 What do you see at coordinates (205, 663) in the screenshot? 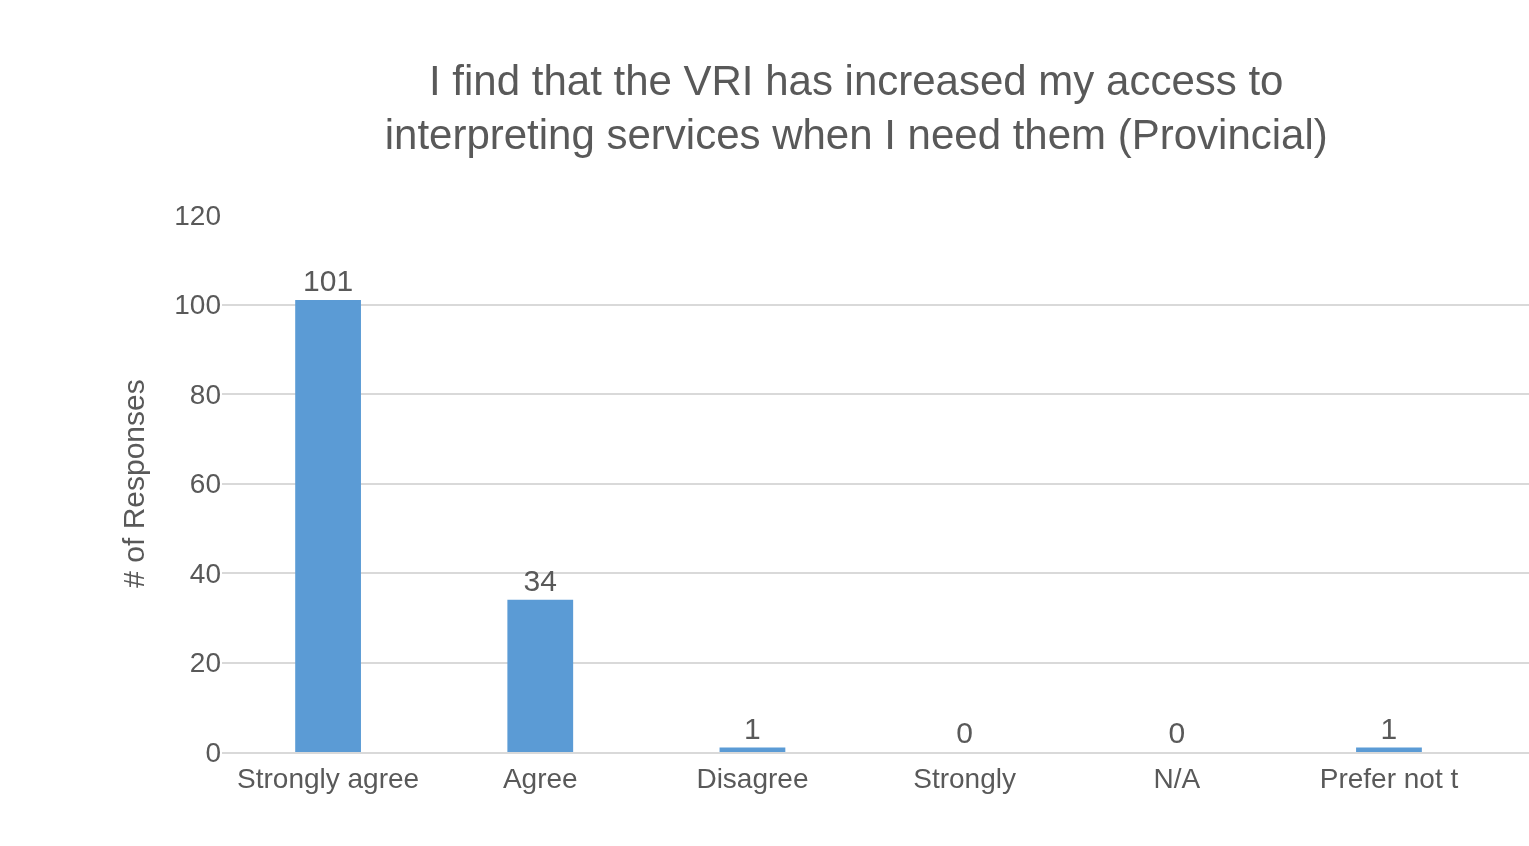
I see `y-tick-label: 20` at bounding box center [205, 663].